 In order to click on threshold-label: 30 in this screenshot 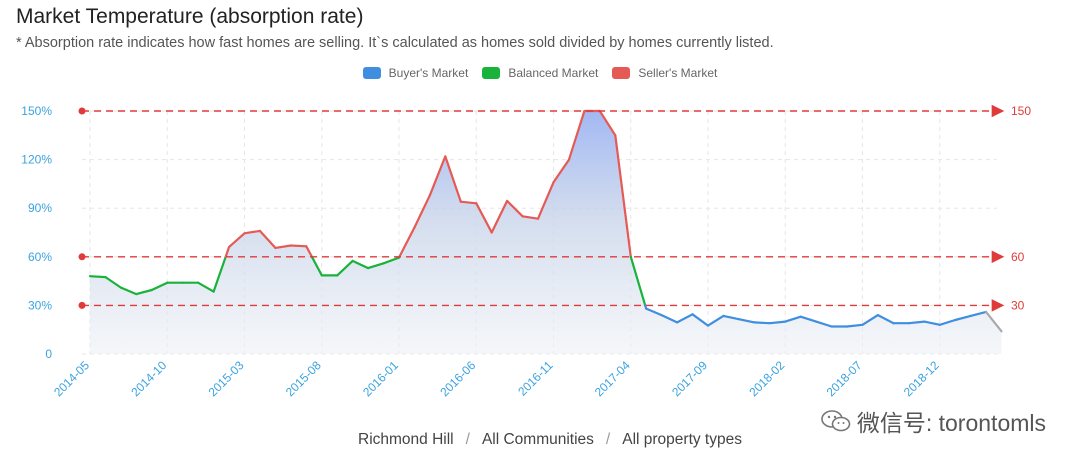, I will do `click(1018, 305)`.